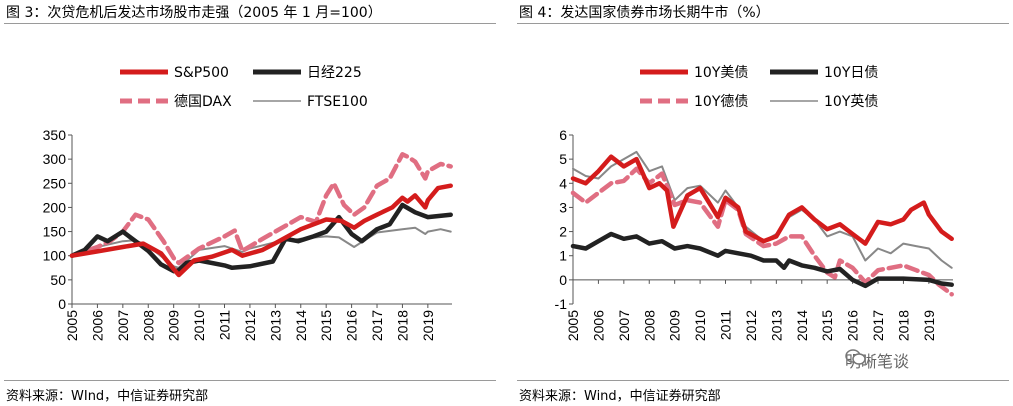 Image resolution: width=1013 pixels, height=406 pixels. What do you see at coordinates (855, 357) in the screenshot?
I see `wechat-icon` at bounding box center [855, 357].